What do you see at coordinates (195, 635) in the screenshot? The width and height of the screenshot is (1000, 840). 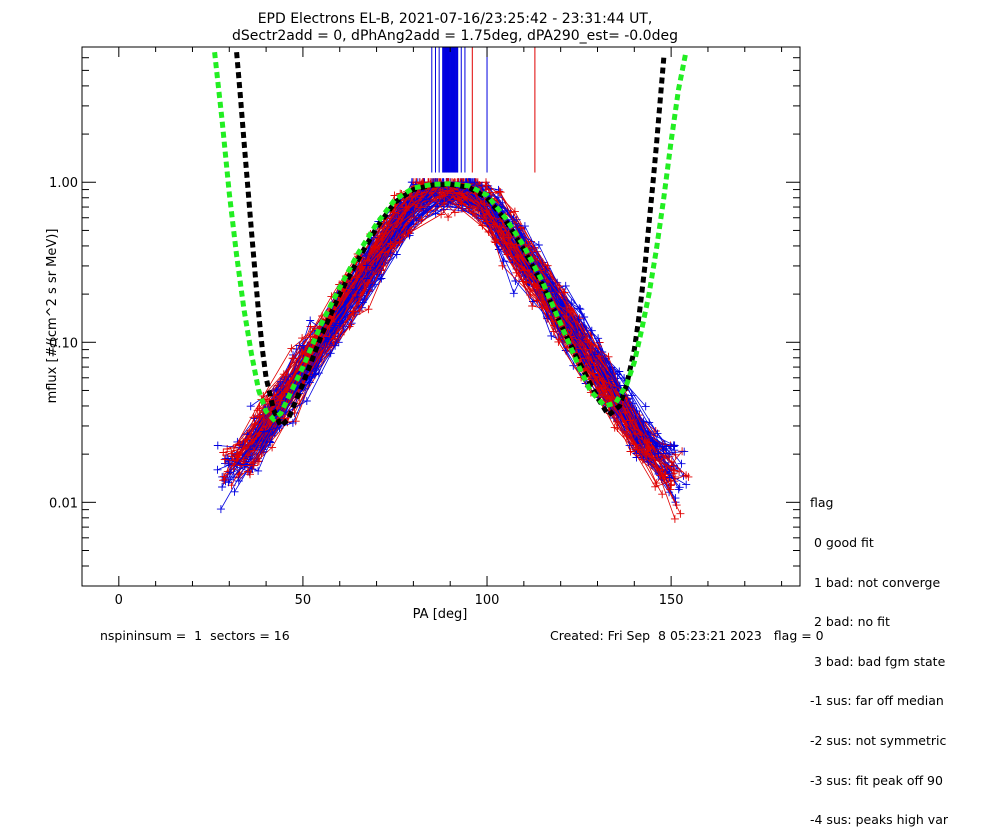 I see `footer-left: nspininsum = 1 sectors = 16` at bounding box center [195, 635].